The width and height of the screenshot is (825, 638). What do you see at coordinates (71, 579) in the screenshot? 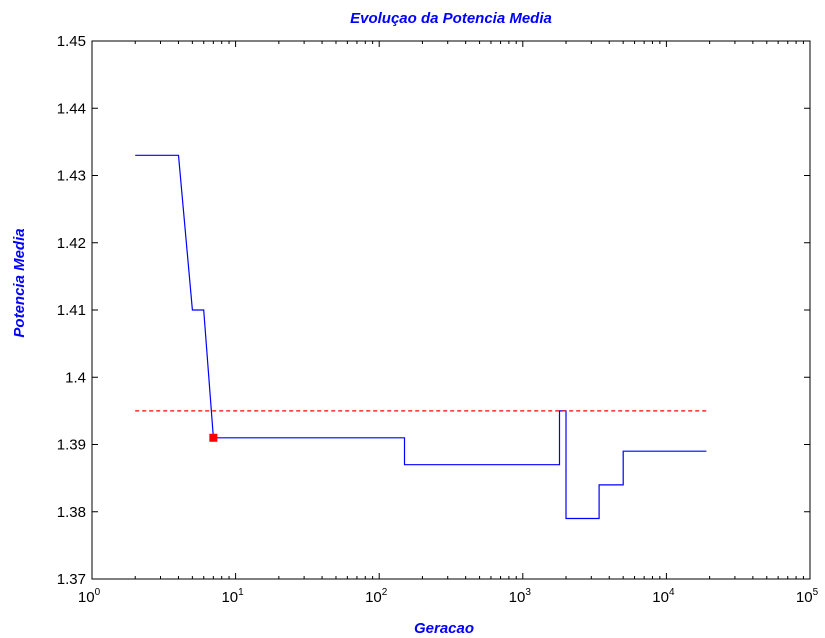
I see `y-tick-label: 1.37` at bounding box center [71, 579].